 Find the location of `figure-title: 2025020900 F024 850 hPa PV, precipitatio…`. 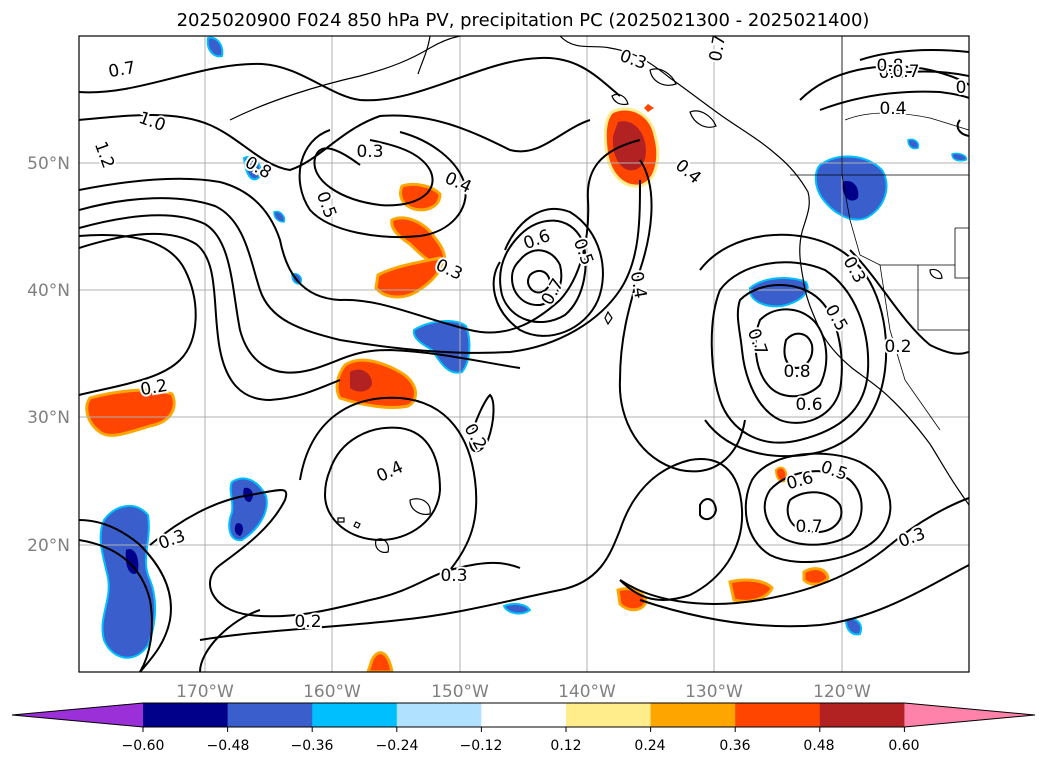

figure-title: 2025020900 F024 850 hPa PV, precipitatio… is located at coordinates (523, 20).